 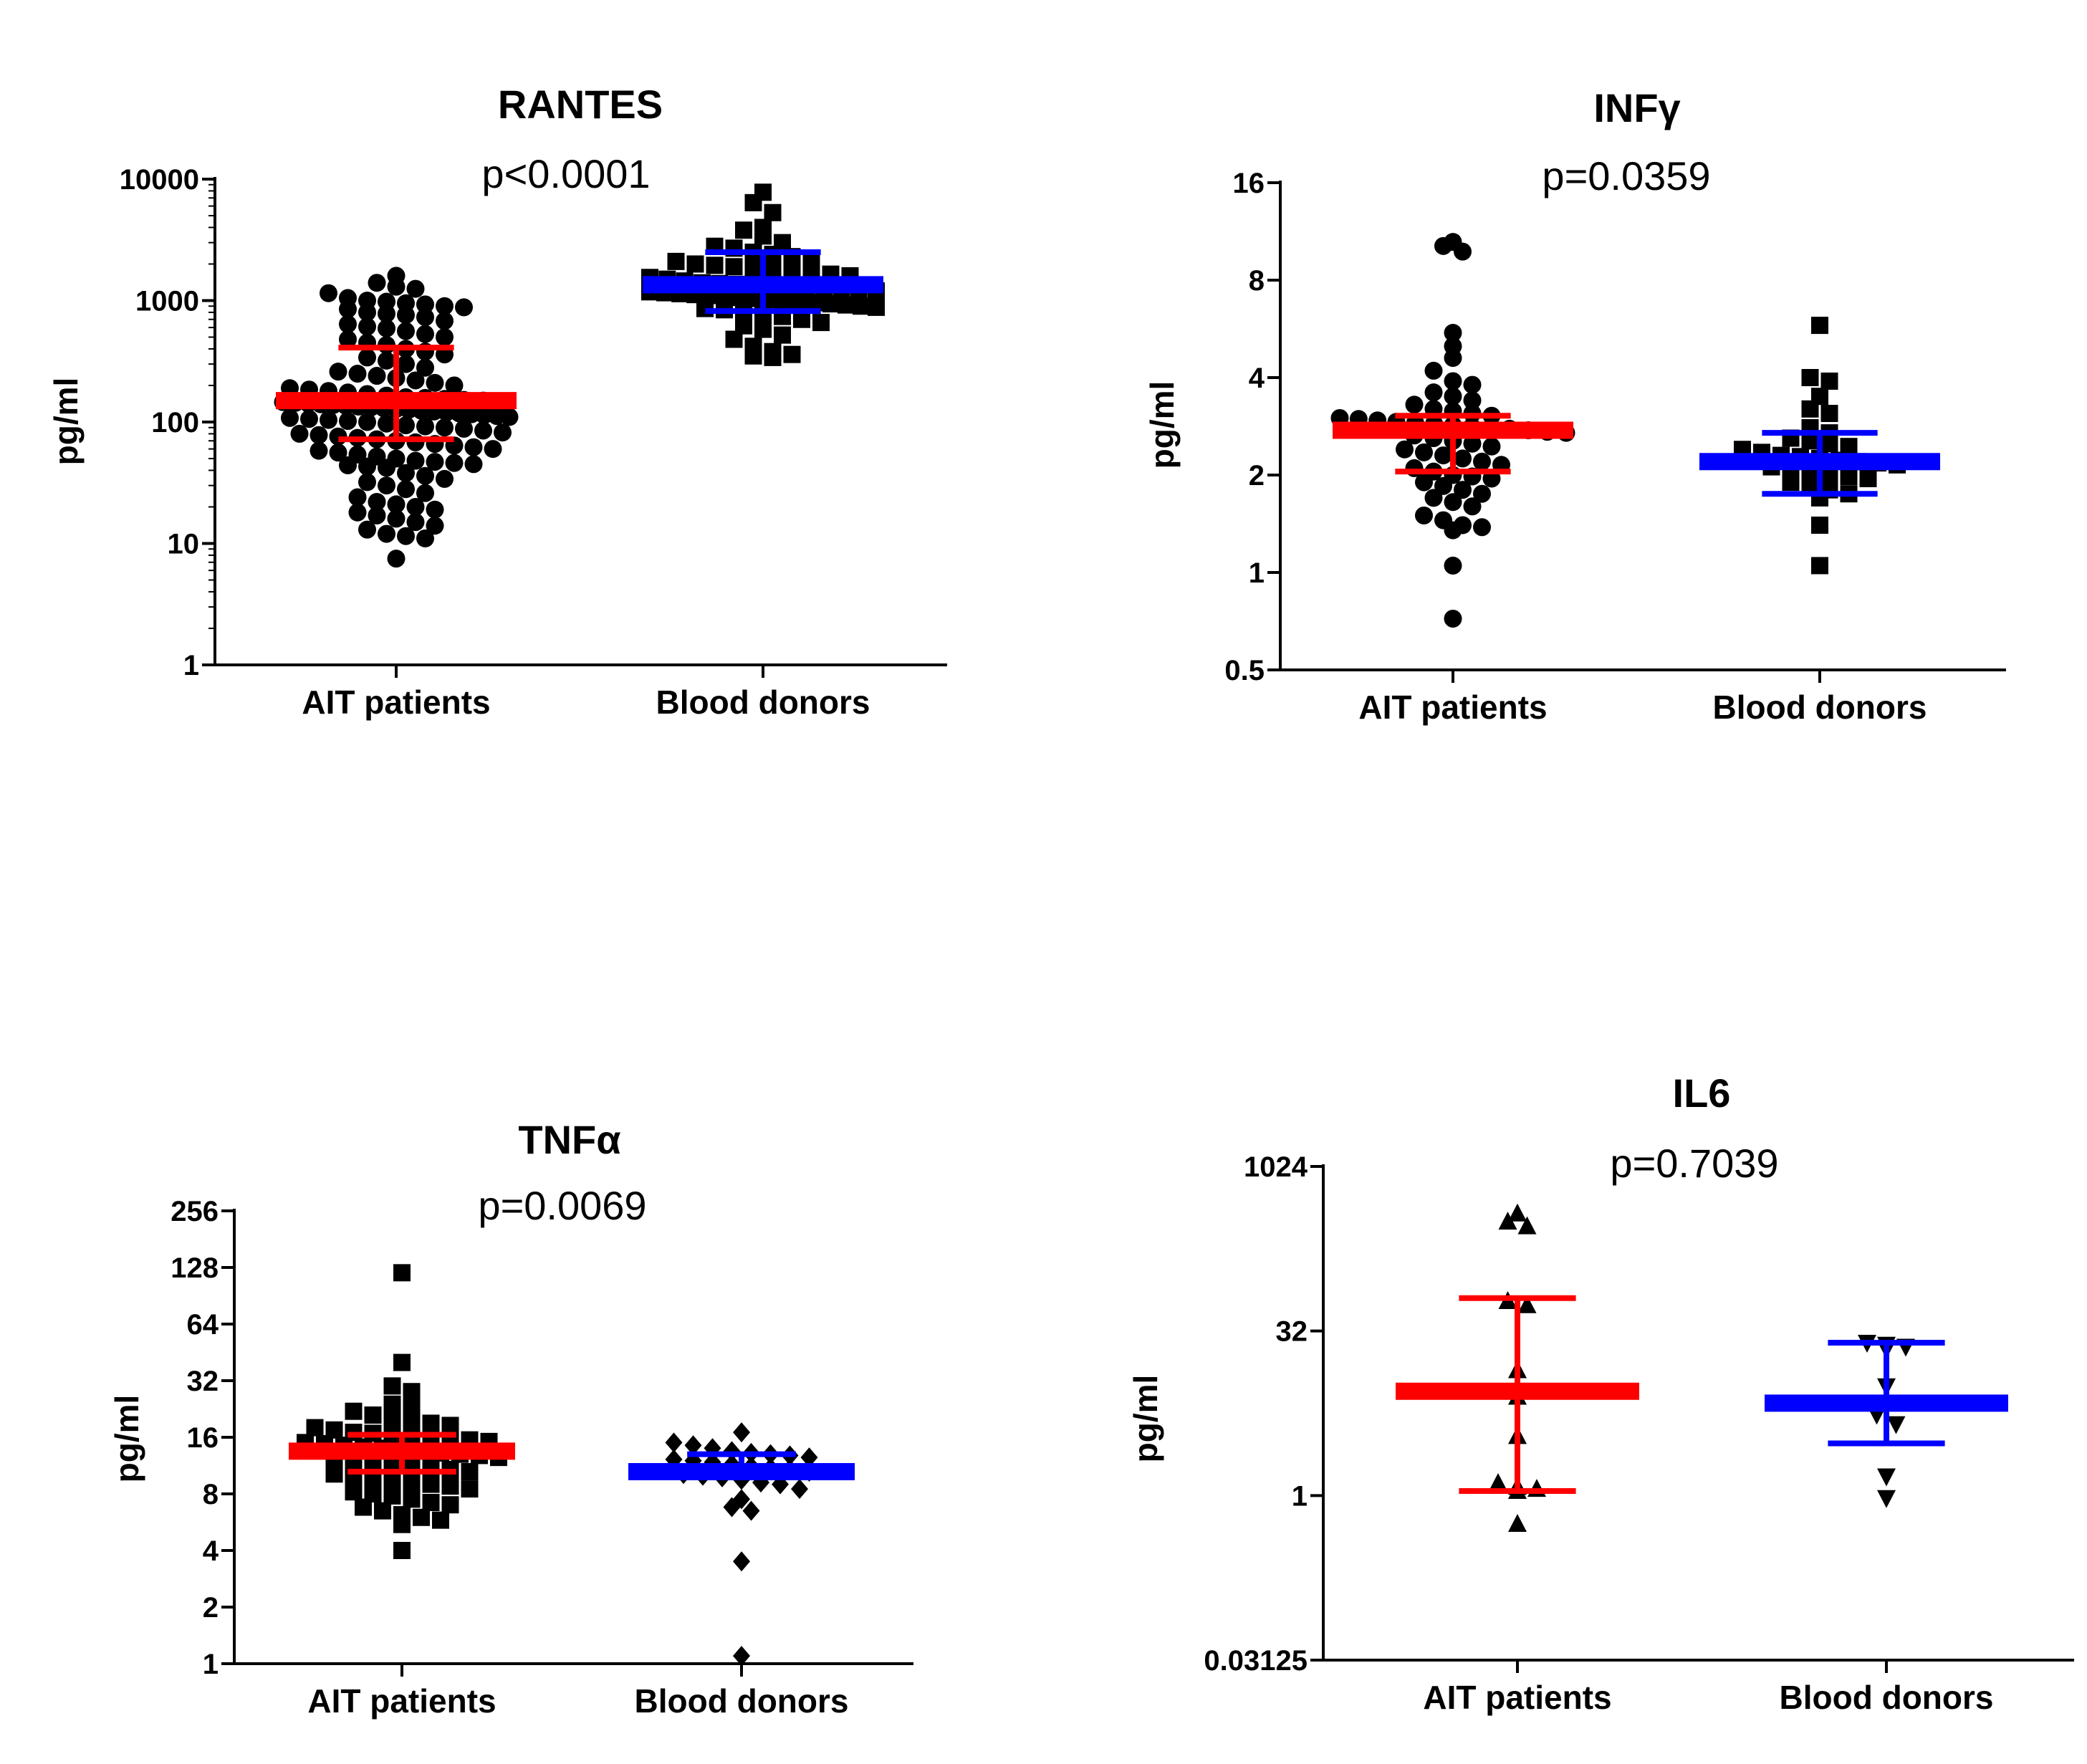 What do you see at coordinates (195, 1268) in the screenshot?
I see `tnfa-y-tick-label: 128` at bounding box center [195, 1268].